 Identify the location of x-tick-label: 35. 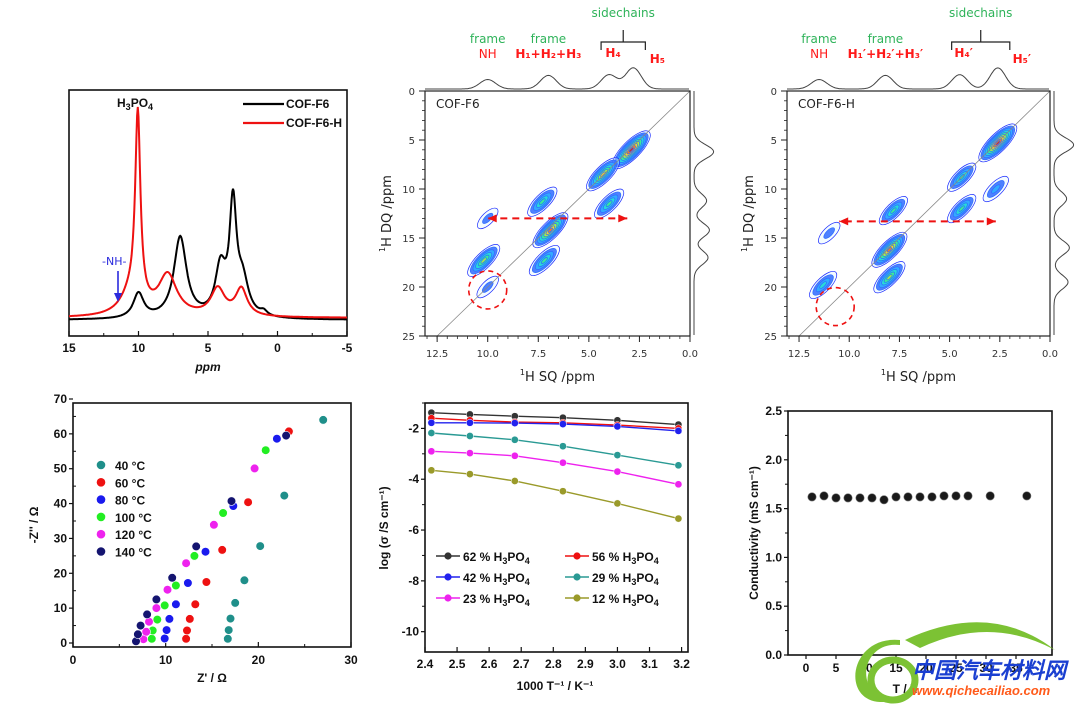
(1016, 668).